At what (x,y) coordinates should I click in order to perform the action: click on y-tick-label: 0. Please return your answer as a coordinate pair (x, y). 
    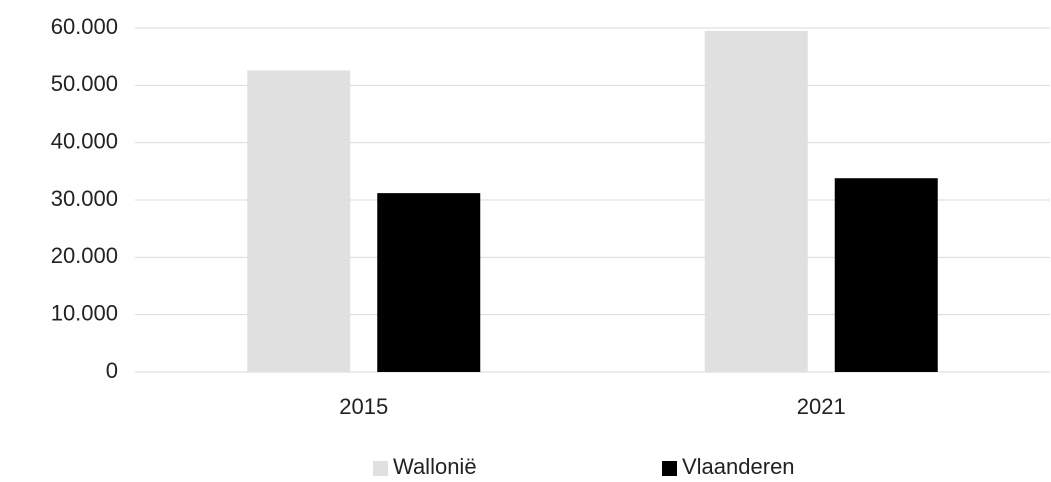
    Looking at the image, I should click on (112, 370).